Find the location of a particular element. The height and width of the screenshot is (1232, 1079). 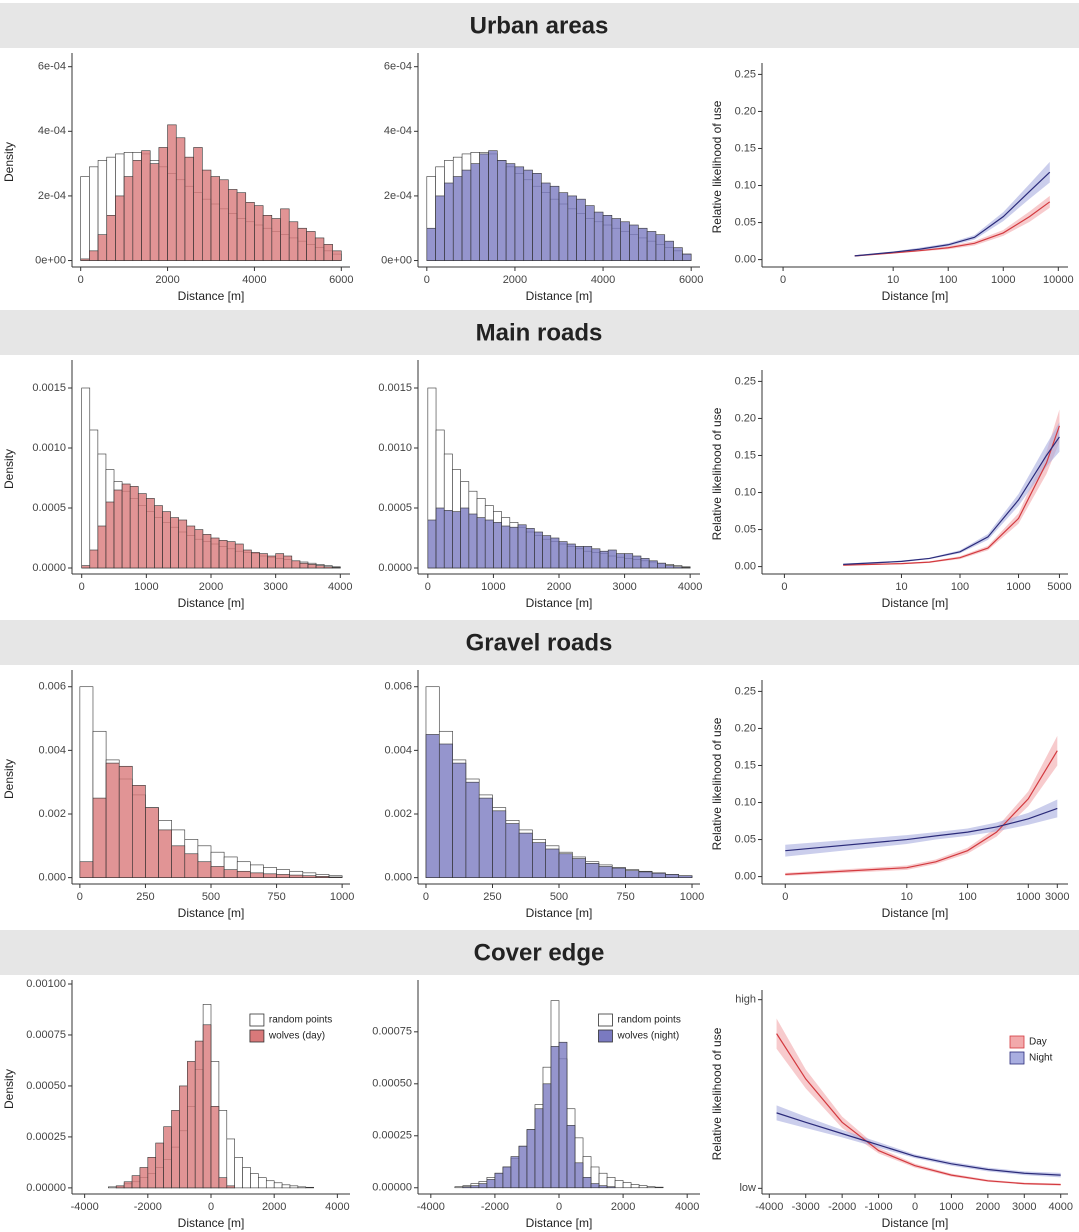

y-tick-label: 0.004 is located at coordinates (52, 750).